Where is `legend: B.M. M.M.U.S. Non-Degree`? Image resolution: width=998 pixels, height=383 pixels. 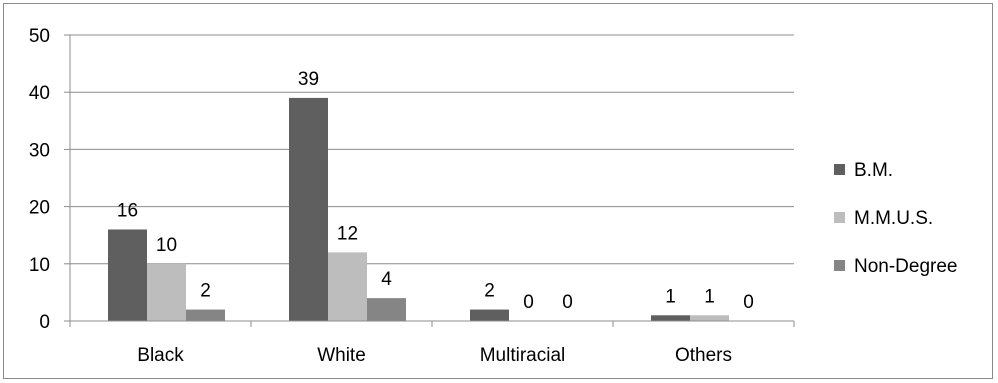 legend: B.M. M.M.U.S. Non-Degree is located at coordinates (896, 218).